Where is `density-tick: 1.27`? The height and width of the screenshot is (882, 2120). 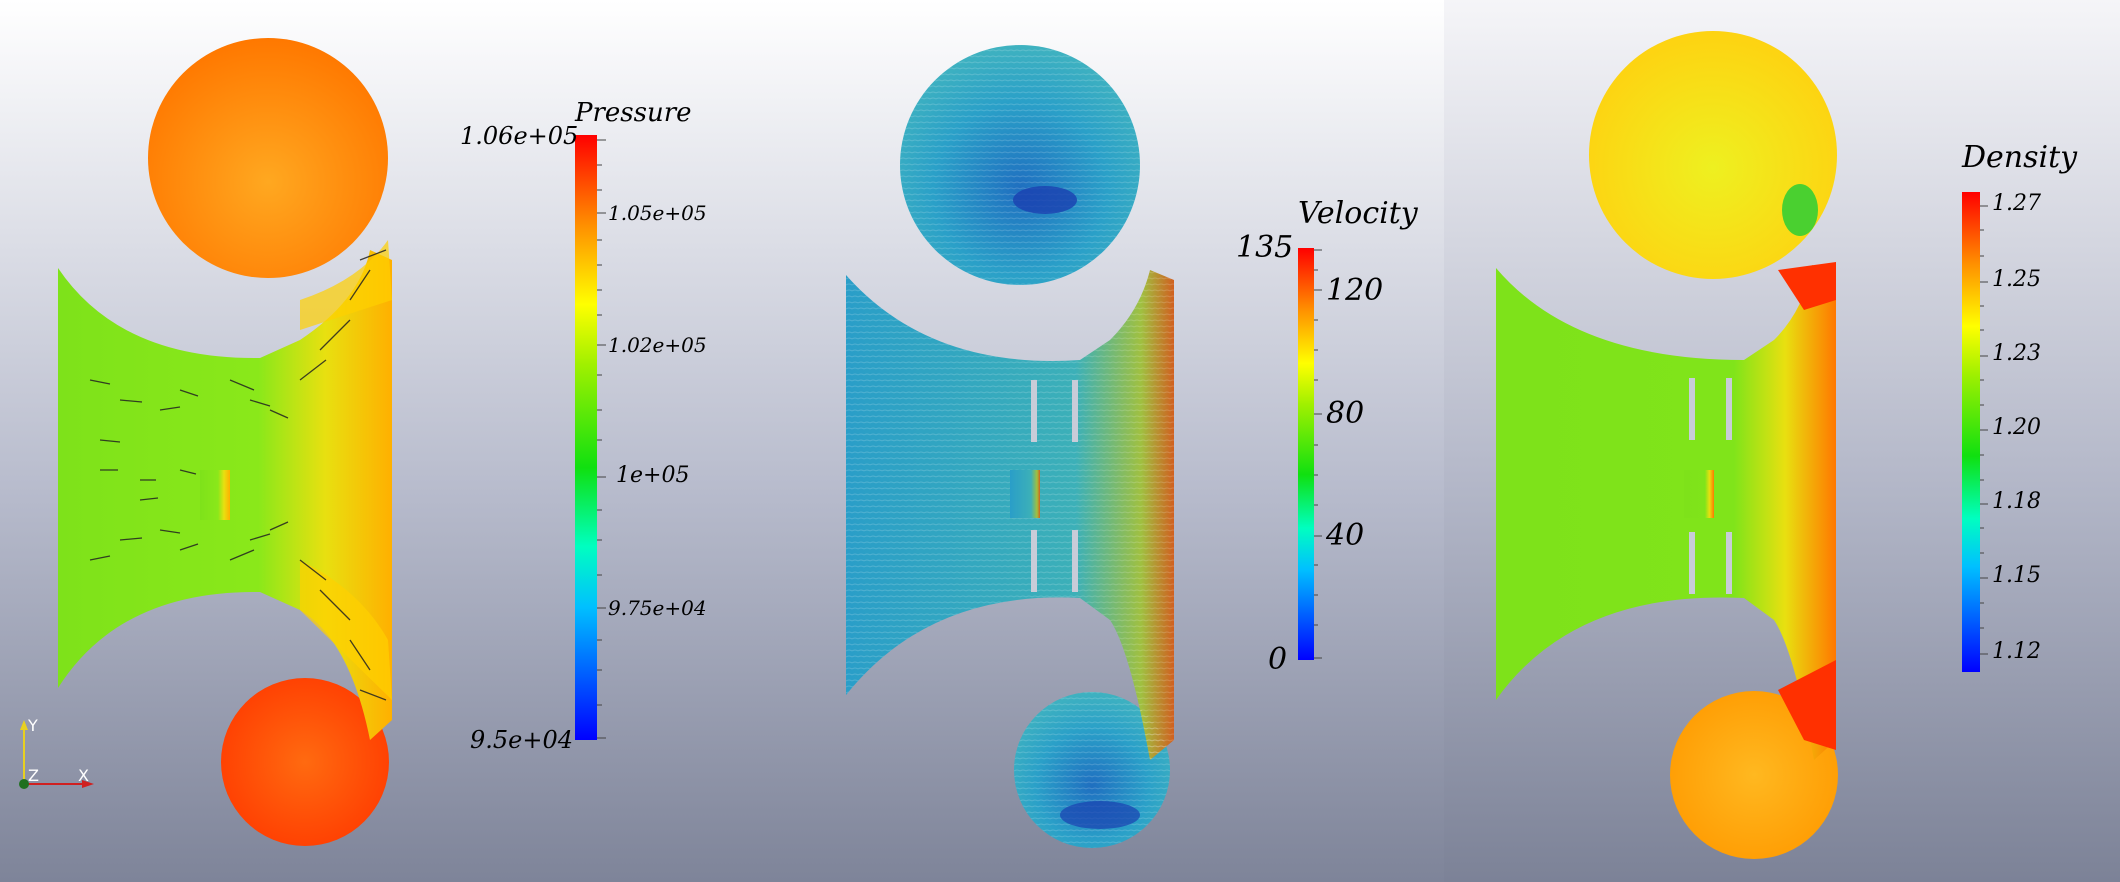 density-tick: 1.27 is located at coordinates (2016, 203).